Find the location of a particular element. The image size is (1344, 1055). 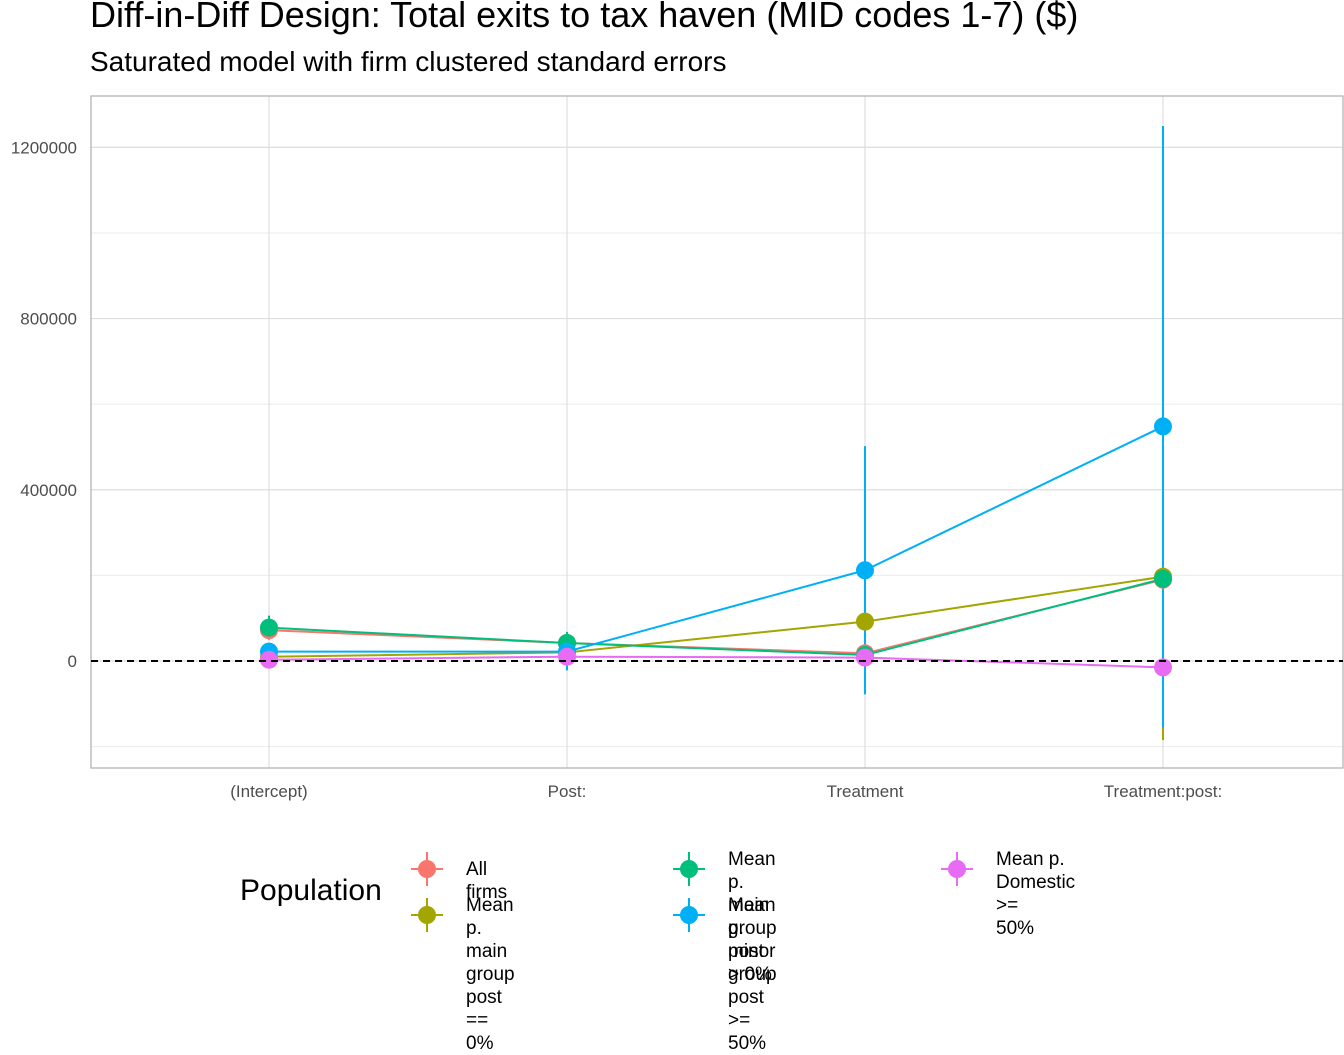

x-tick-label: (Intercept) is located at coordinates (268, 791).